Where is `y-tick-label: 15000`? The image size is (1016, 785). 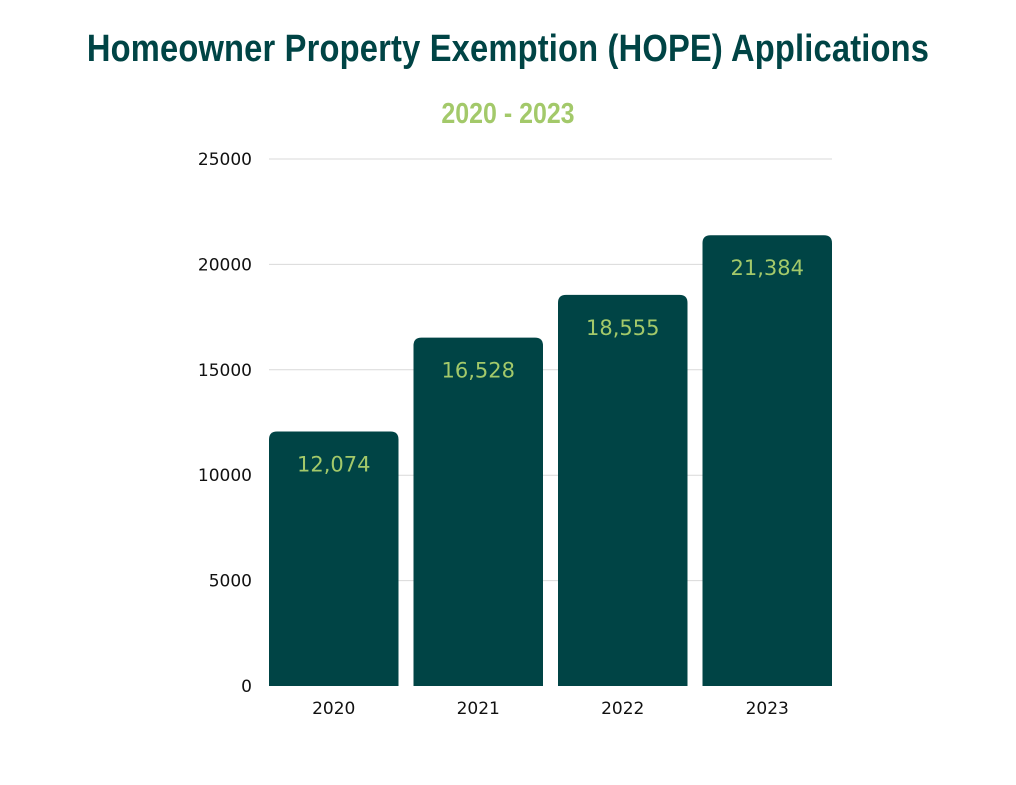
y-tick-label: 15000 is located at coordinates (225, 371).